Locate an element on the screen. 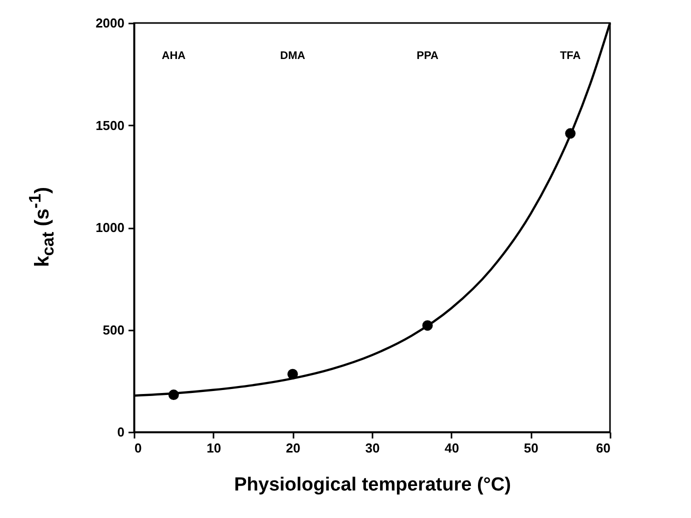 The width and height of the screenshot is (691, 518). annotation: DMA is located at coordinates (293, 56).